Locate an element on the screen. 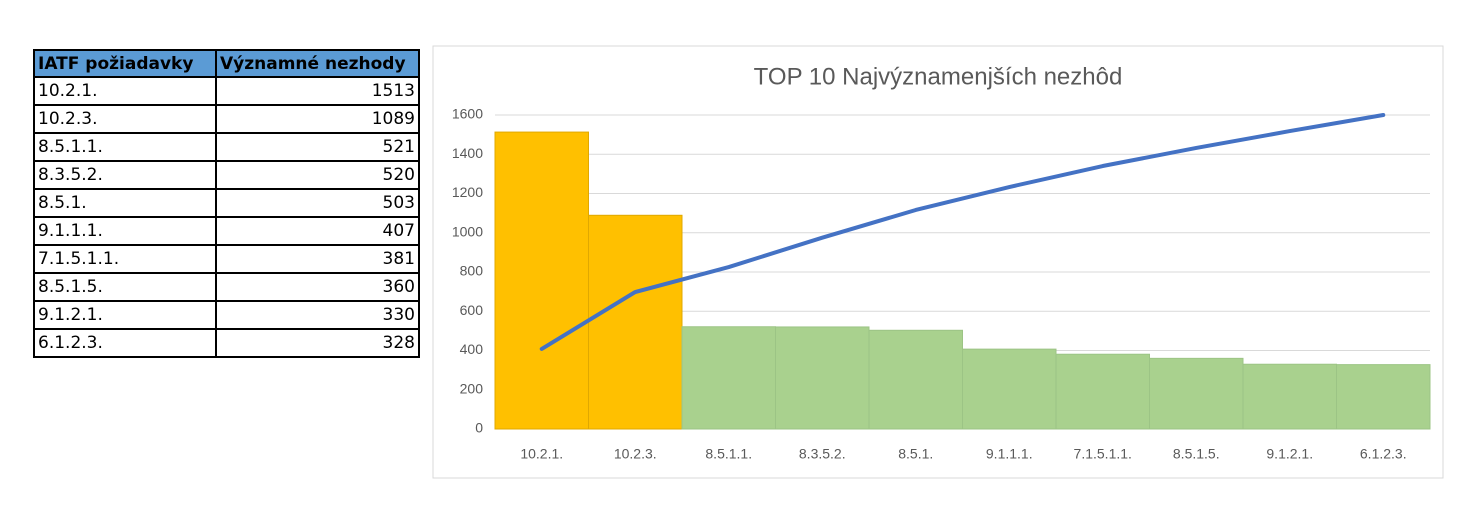  y-tick-label: 1400 is located at coordinates (467, 153).